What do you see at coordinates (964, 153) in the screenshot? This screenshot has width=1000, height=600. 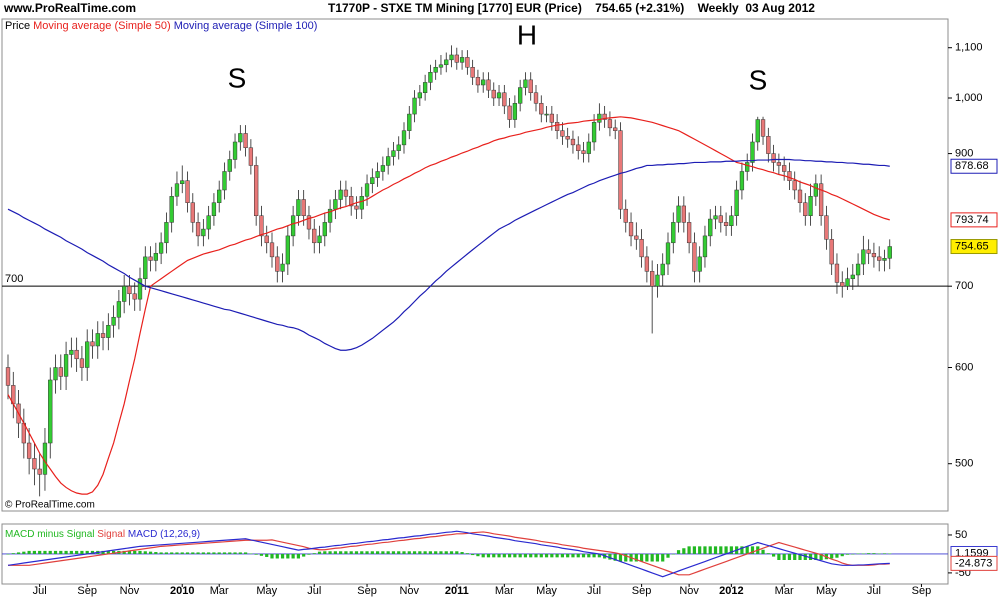 I see `y-tick-label: 900` at bounding box center [964, 153].